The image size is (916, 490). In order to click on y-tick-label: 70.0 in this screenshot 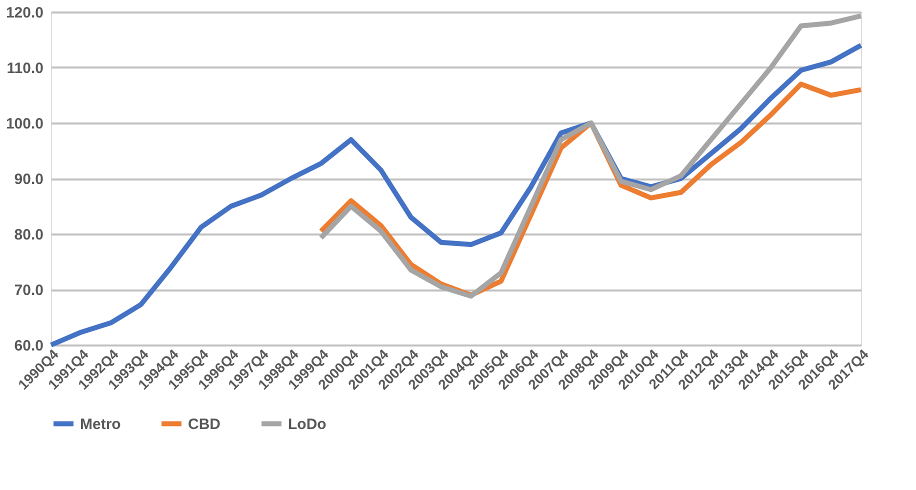, I will do `click(29, 290)`.